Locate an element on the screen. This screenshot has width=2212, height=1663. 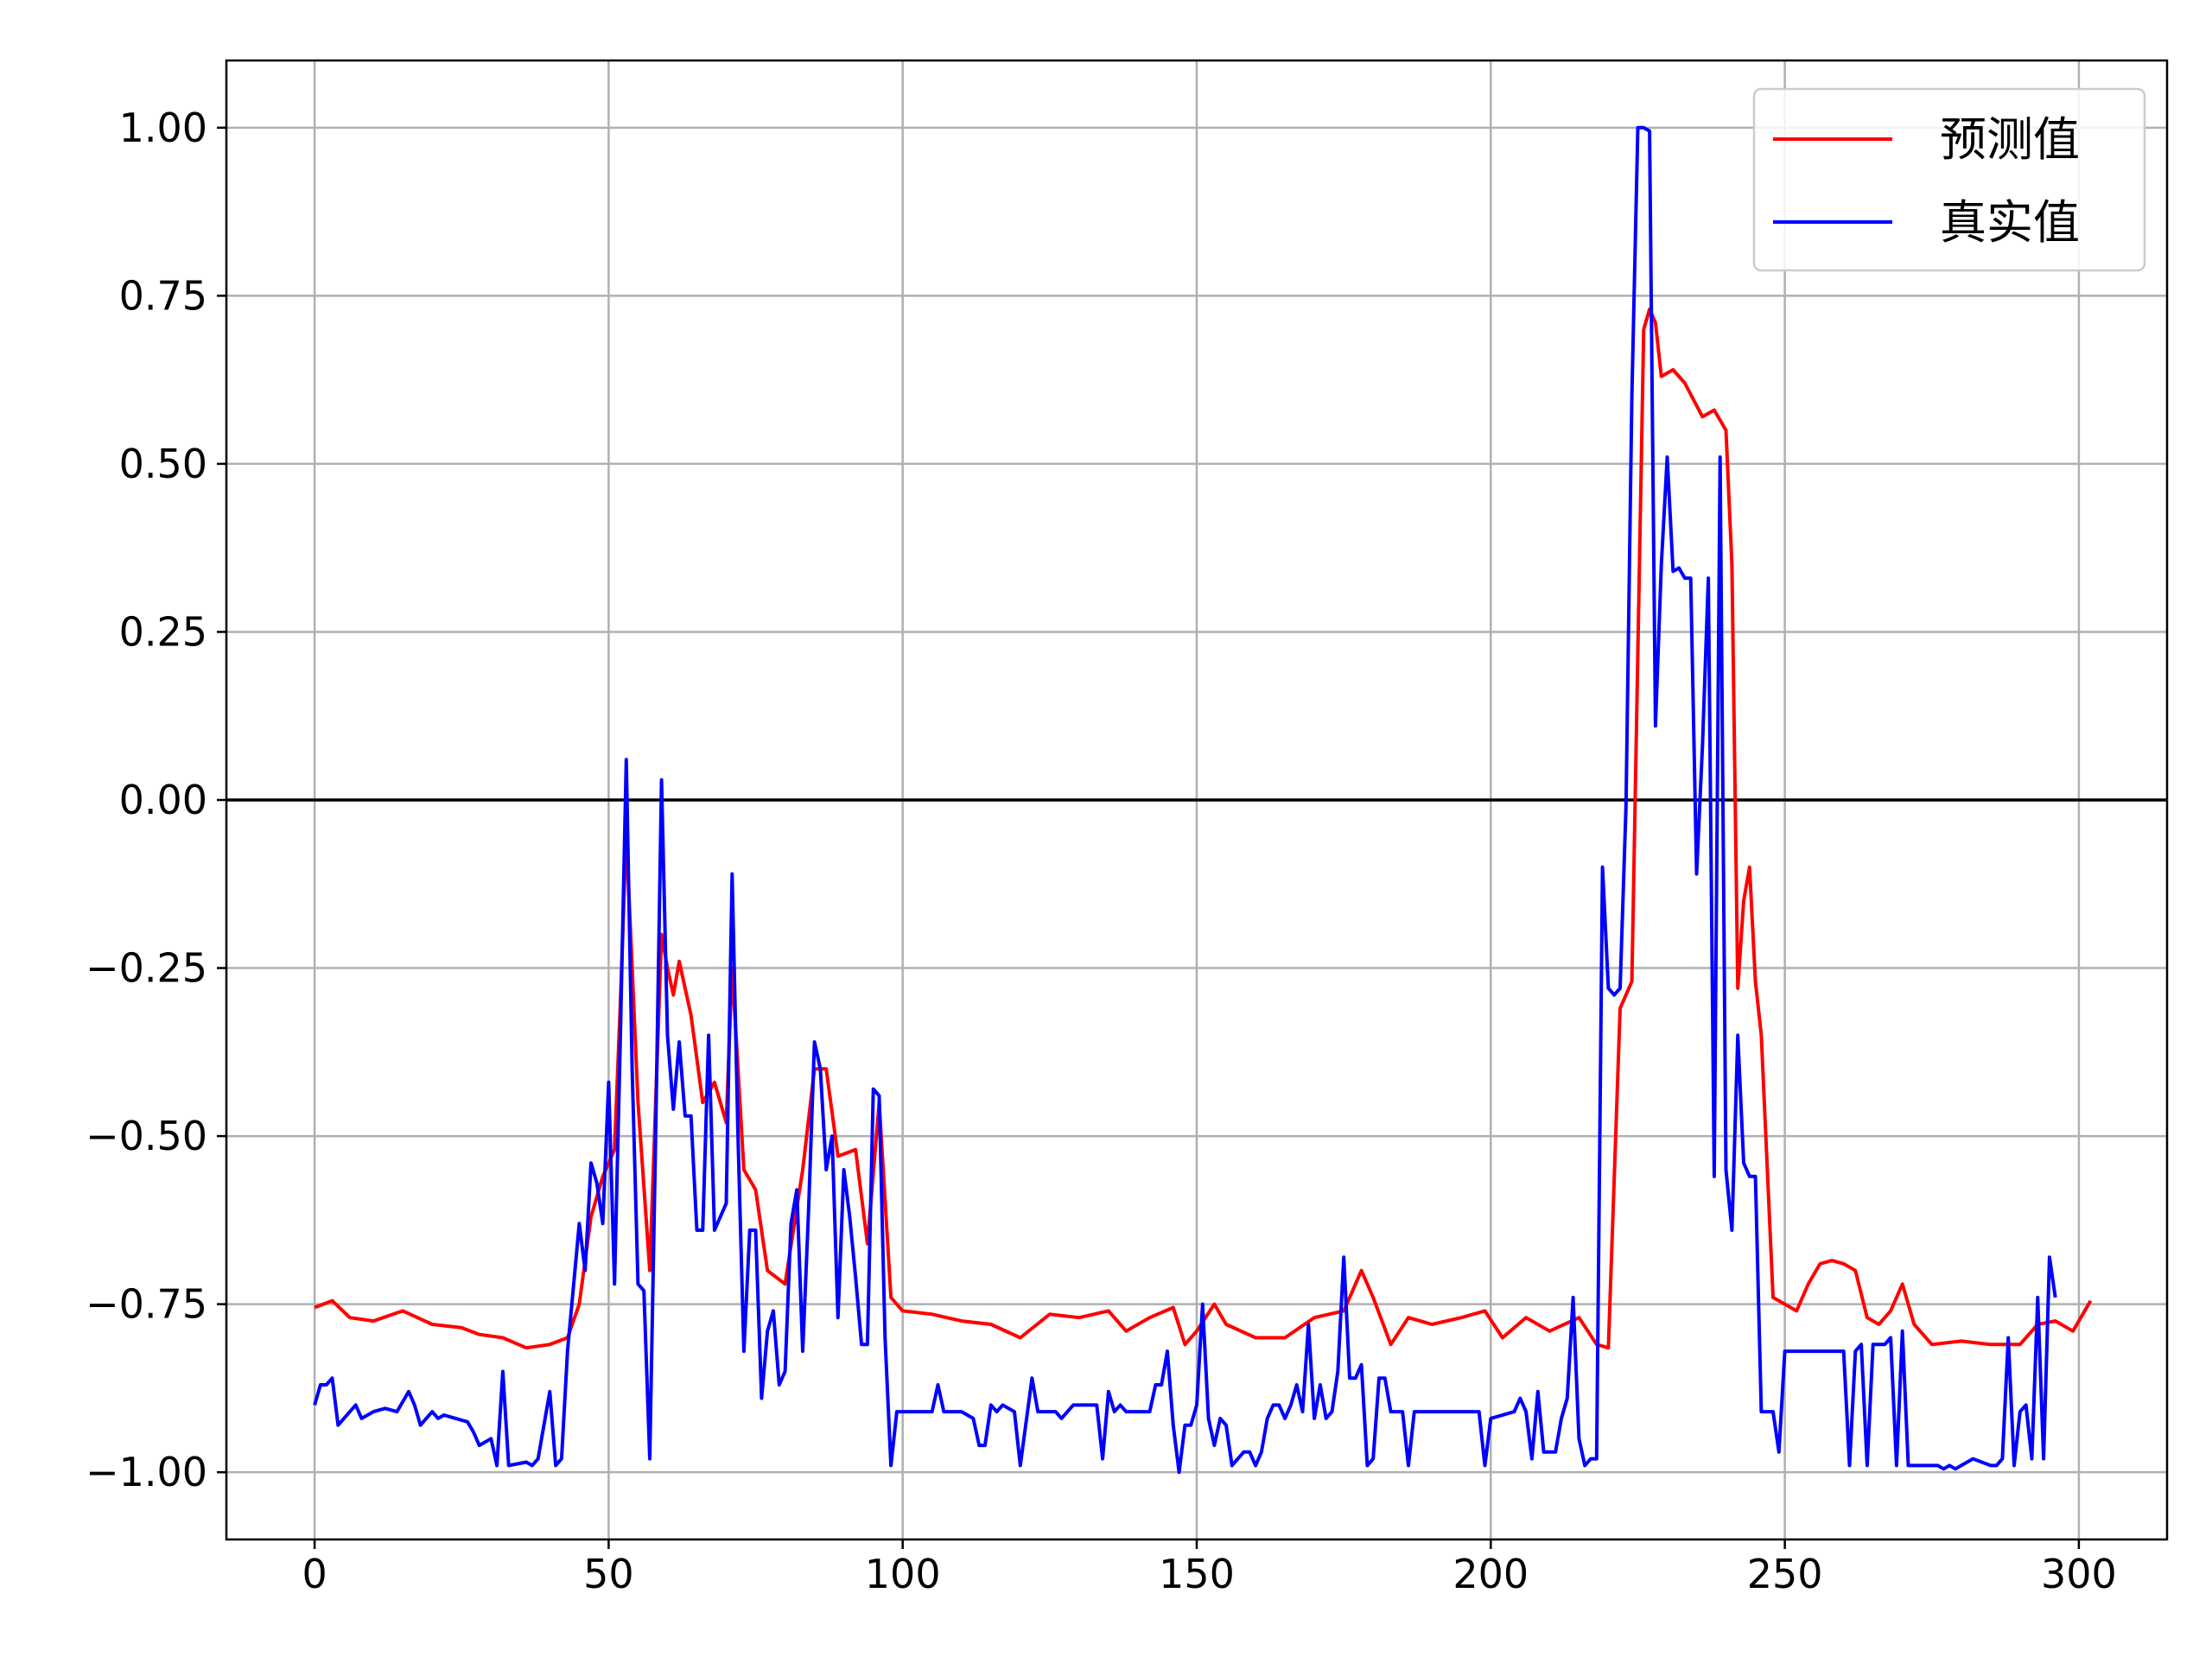
x-tick-label: 200 is located at coordinates (1490, 1574).